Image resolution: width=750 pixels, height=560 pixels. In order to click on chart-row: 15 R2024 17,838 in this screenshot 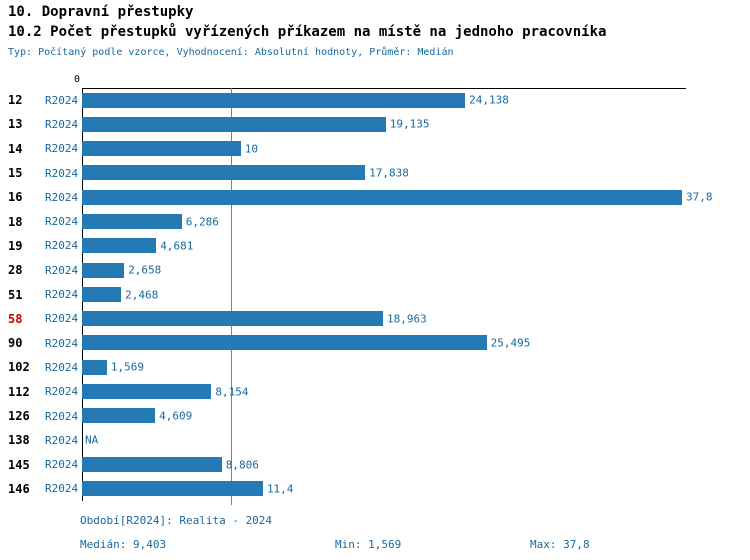, I will do `click(375, 173)`.